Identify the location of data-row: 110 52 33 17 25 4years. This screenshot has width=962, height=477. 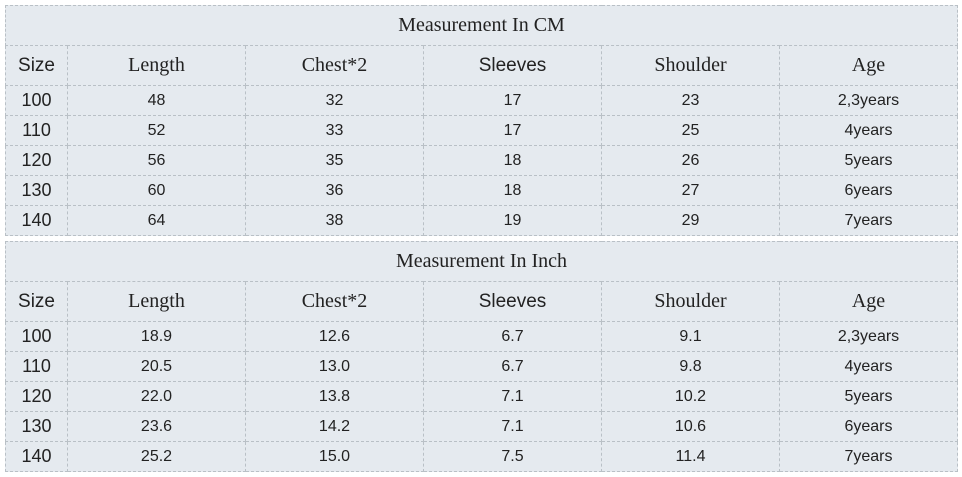
(482, 130).